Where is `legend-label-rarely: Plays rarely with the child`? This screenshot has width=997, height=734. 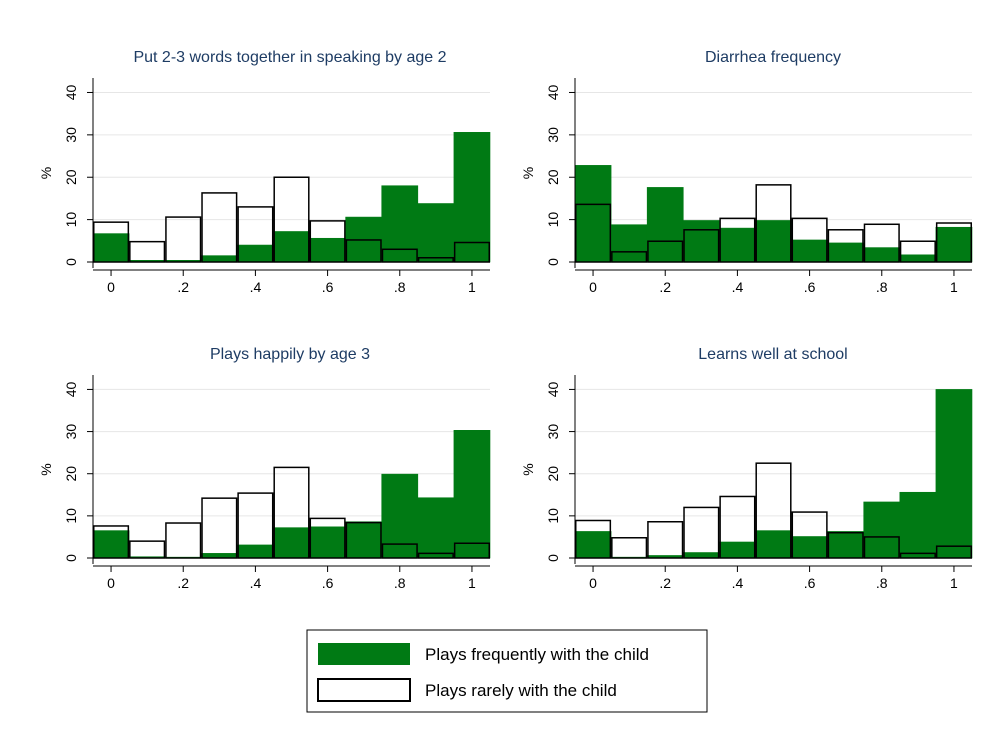 legend-label-rarely: Plays rarely with the child is located at coordinates (521, 690).